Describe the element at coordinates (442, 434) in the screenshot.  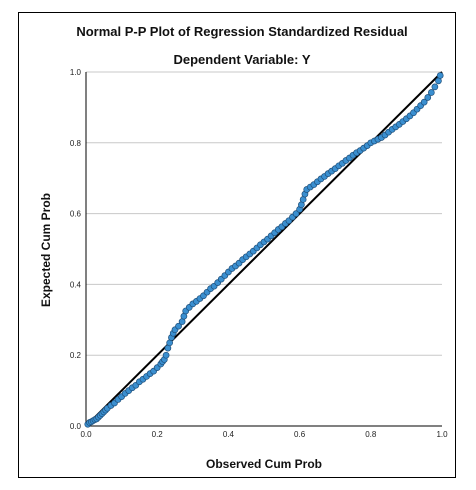
I see `x-tick-label: 1.0` at that location.